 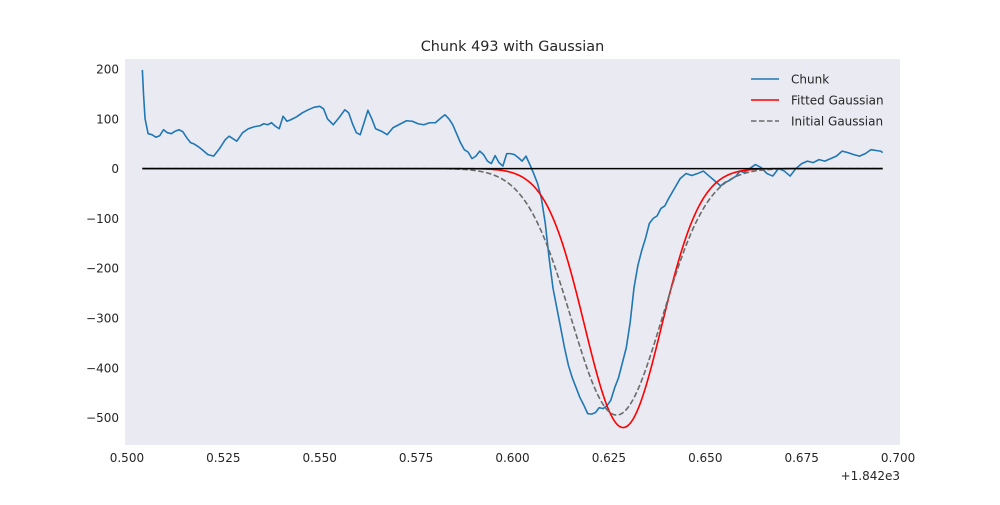 What do you see at coordinates (127, 458) in the screenshot?
I see `x-tick-label: 0.500` at bounding box center [127, 458].